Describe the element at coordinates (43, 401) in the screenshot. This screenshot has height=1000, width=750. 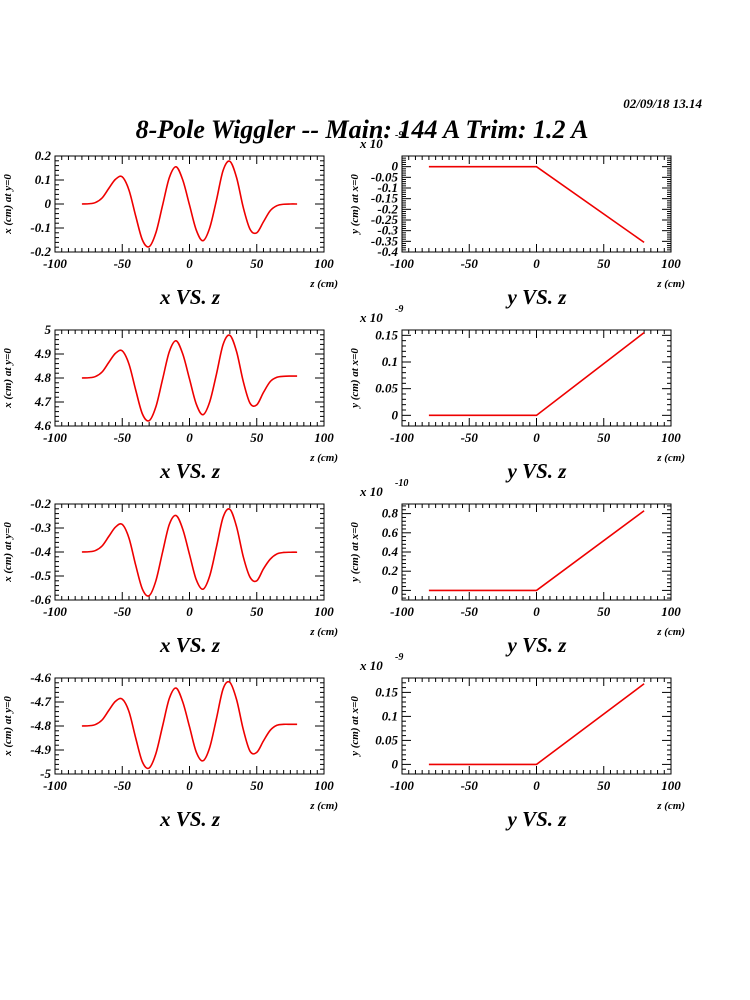
I see `y-tick-label: 4.7` at that location.